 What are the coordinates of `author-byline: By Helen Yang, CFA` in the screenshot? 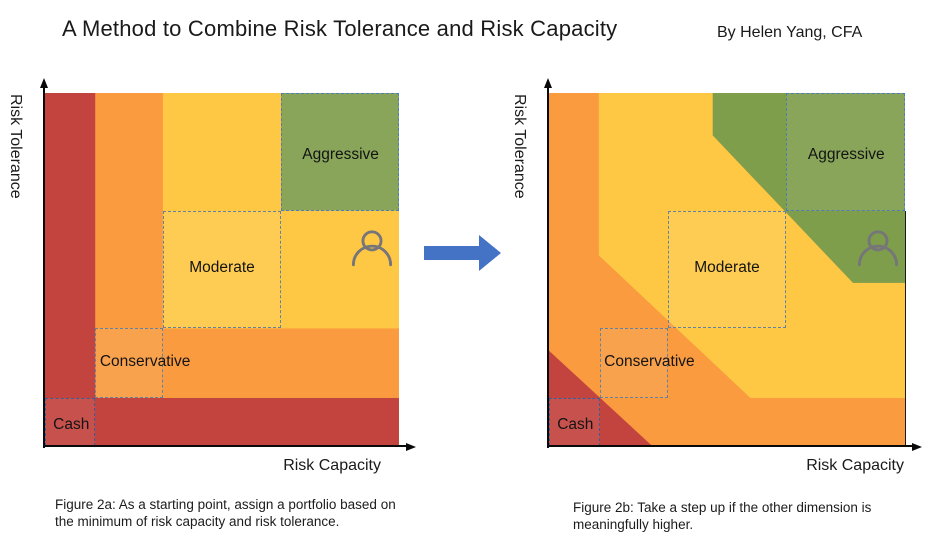 It's located at (790, 32).